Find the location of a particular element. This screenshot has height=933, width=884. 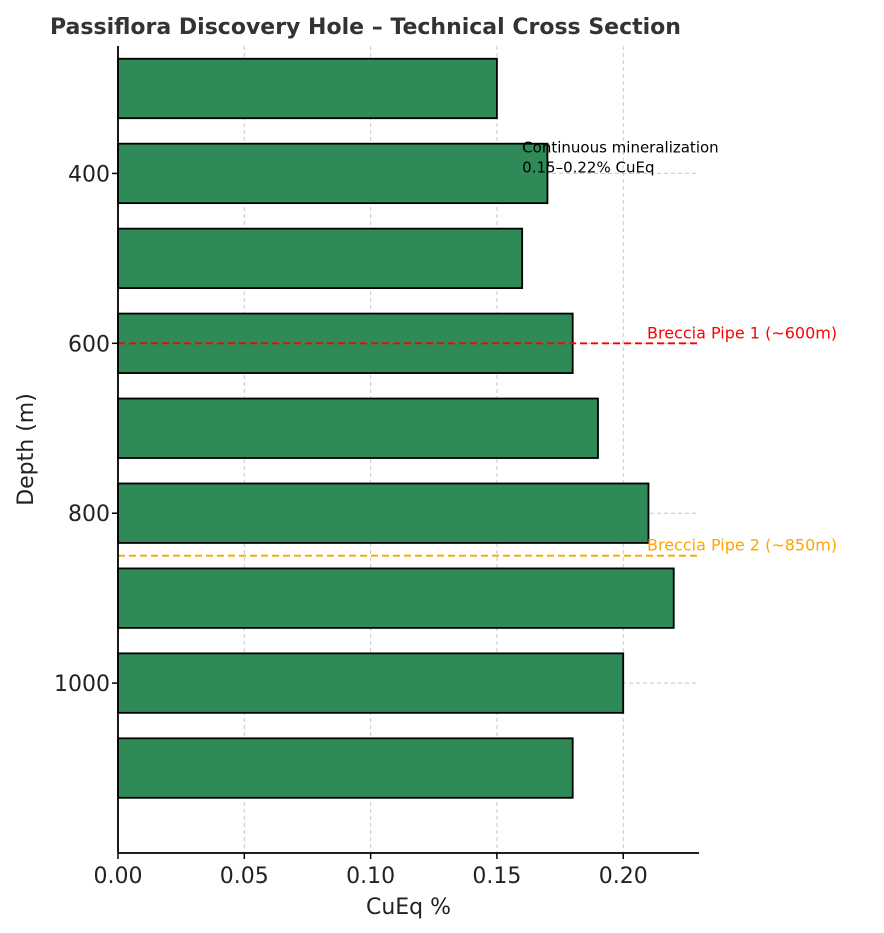

x-tick-label: 0.15 is located at coordinates (496, 876).